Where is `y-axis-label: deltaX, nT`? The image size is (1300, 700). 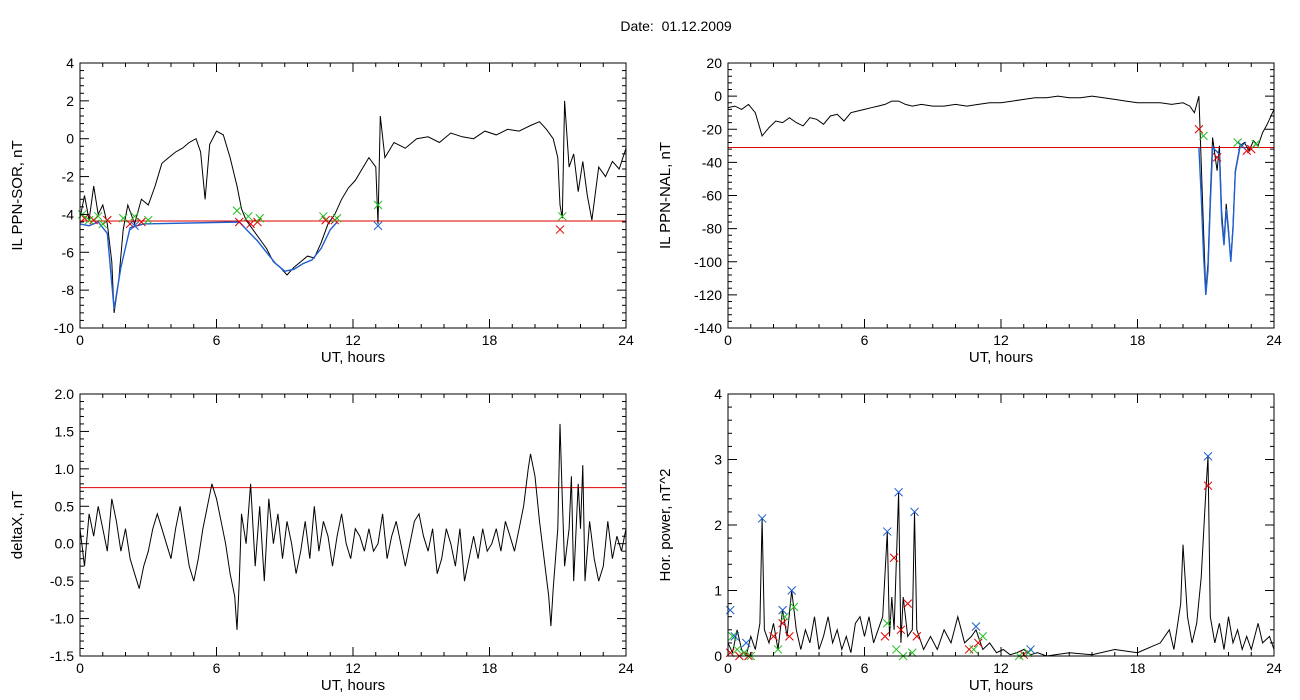 y-axis-label: deltaX, nT is located at coordinates (17, 525).